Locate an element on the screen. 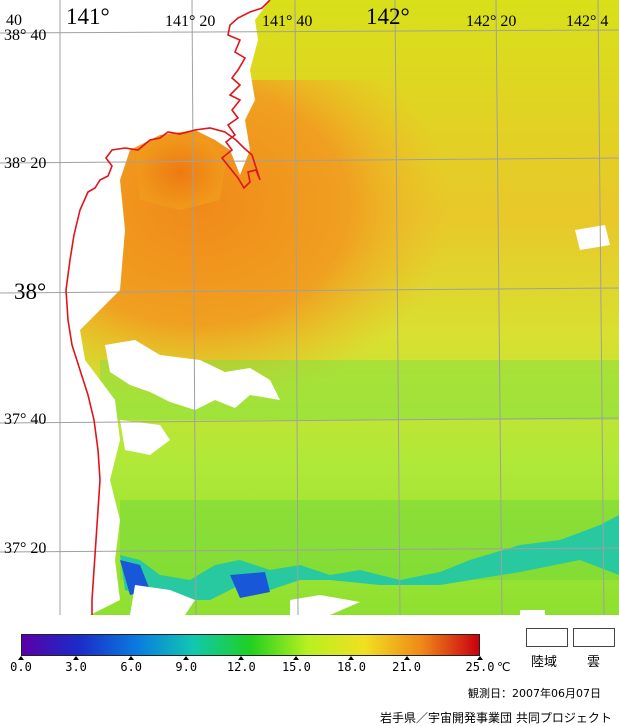  colorbar-tick-label: 25.0 is located at coordinates (480, 667).